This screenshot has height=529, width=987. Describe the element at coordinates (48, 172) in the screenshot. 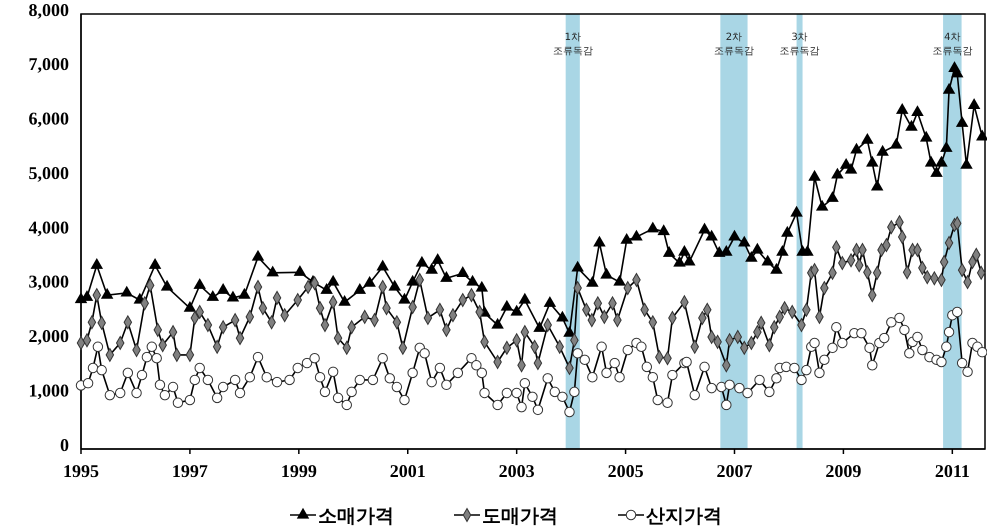

I see `y-tick-label: 5,000` at that location.